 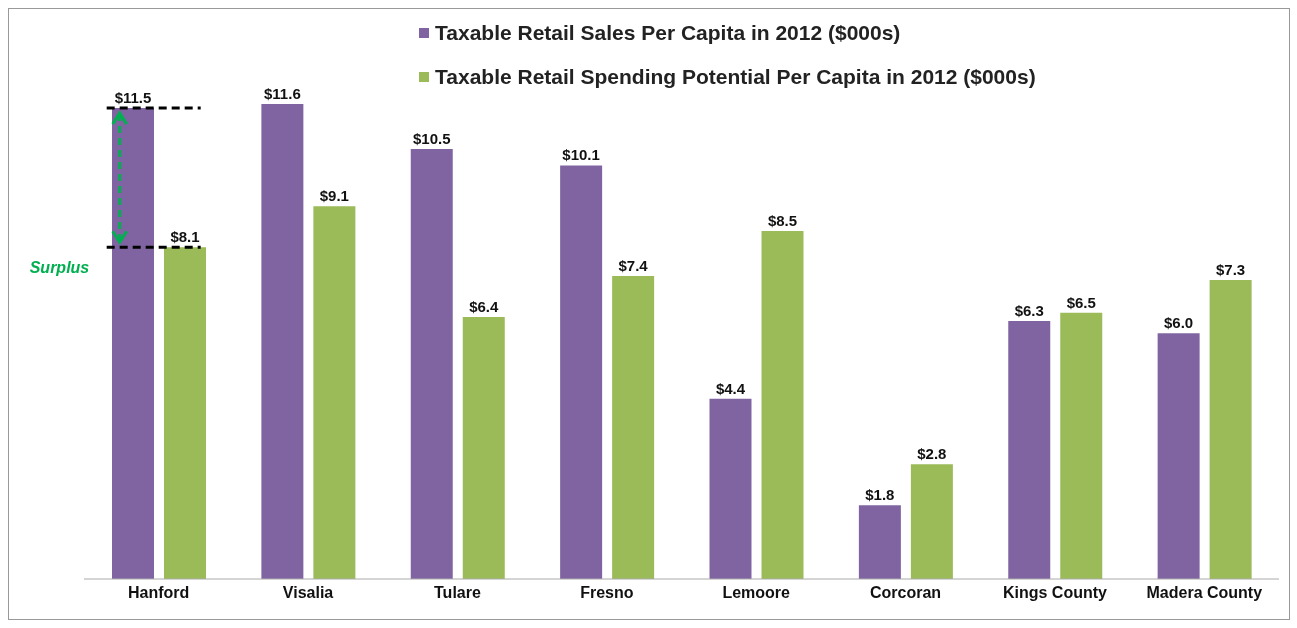 I want to click on data-label: $6.0, so click(x=1179, y=323).